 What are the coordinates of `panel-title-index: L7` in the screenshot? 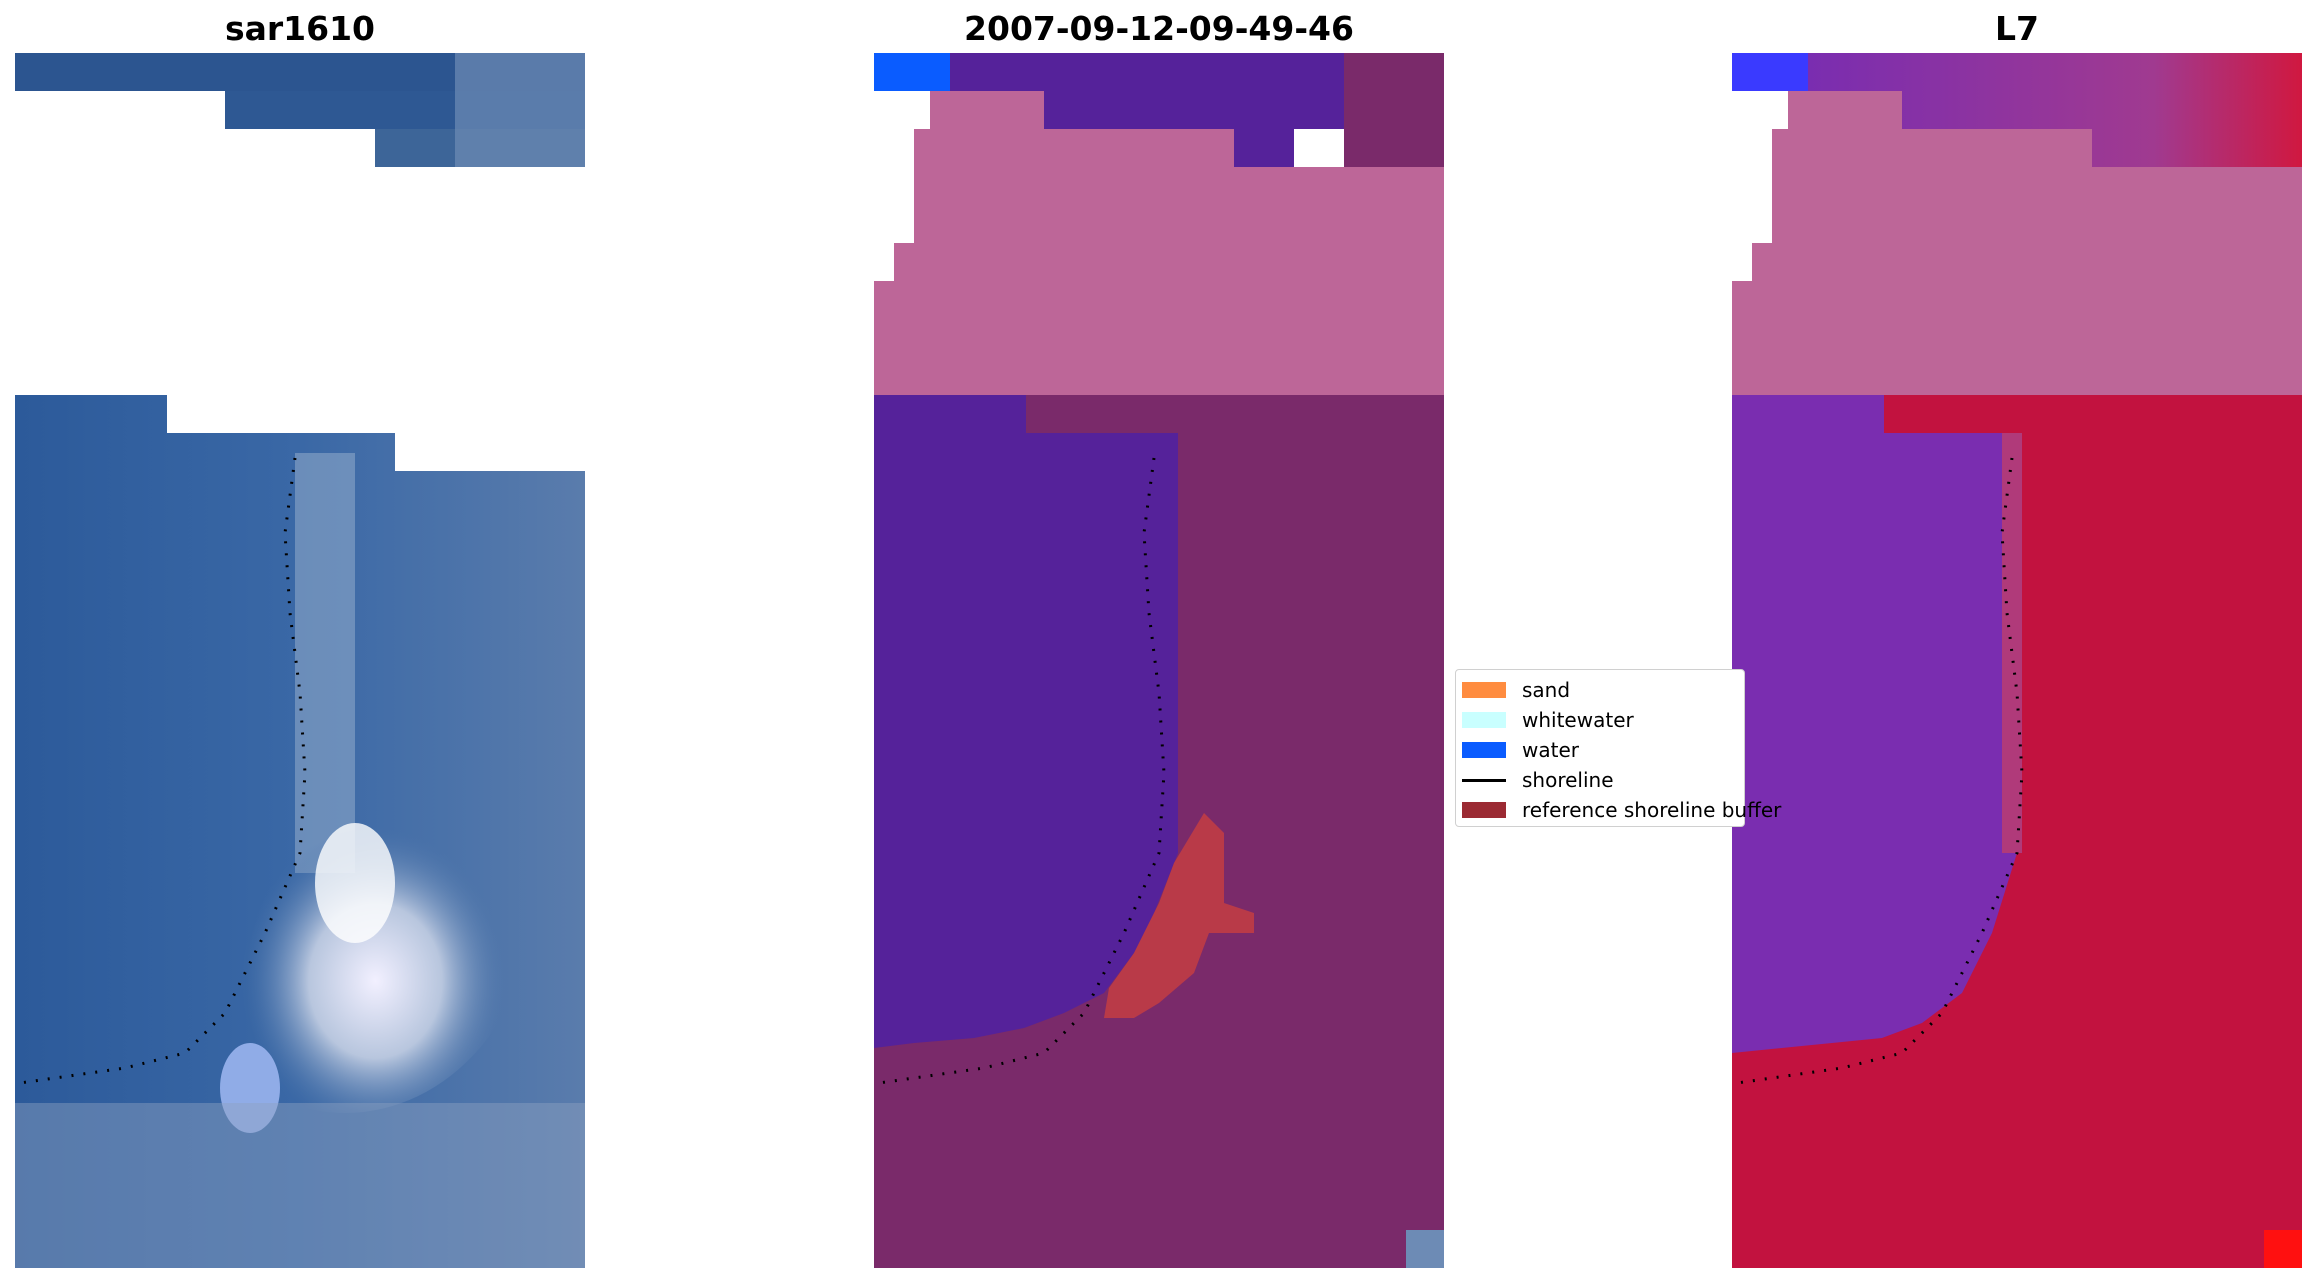 It's located at (2017, 28).